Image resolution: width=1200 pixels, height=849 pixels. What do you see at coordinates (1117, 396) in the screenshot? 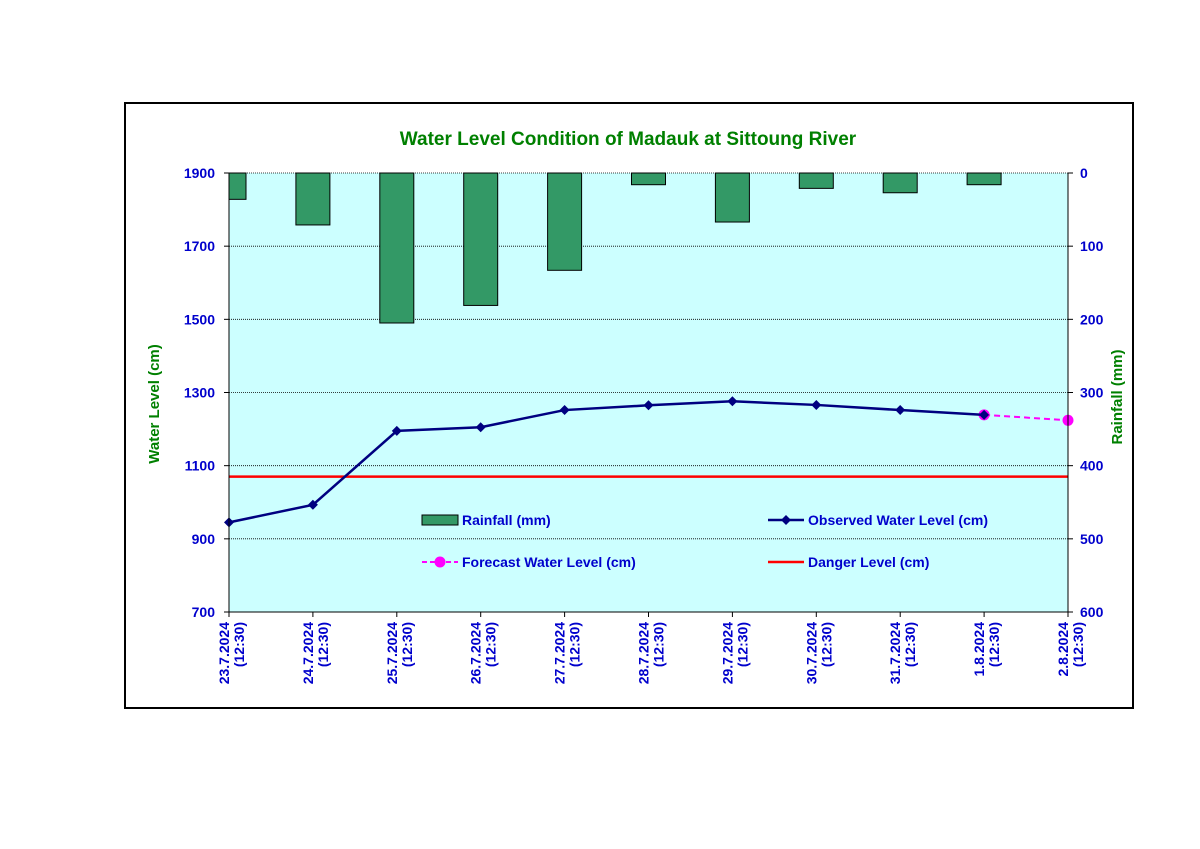
I see `right-axis-label: Rainfall (mm)` at bounding box center [1117, 396].